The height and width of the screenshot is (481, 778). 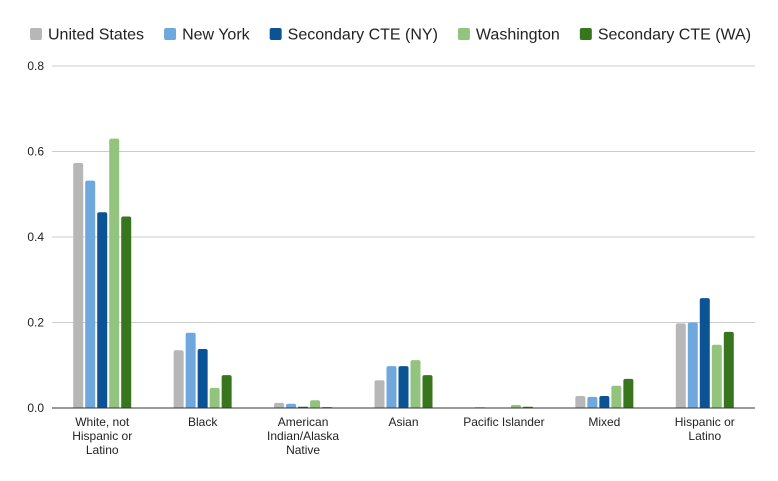 I want to click on y-tick-label: 0.2, so click(x=35, y=323).